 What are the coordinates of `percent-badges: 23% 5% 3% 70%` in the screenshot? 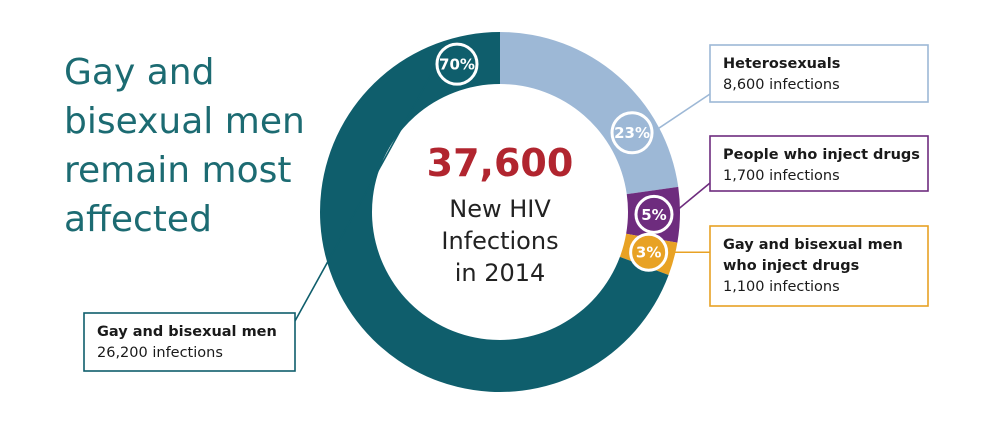 It's located at (554, 157).